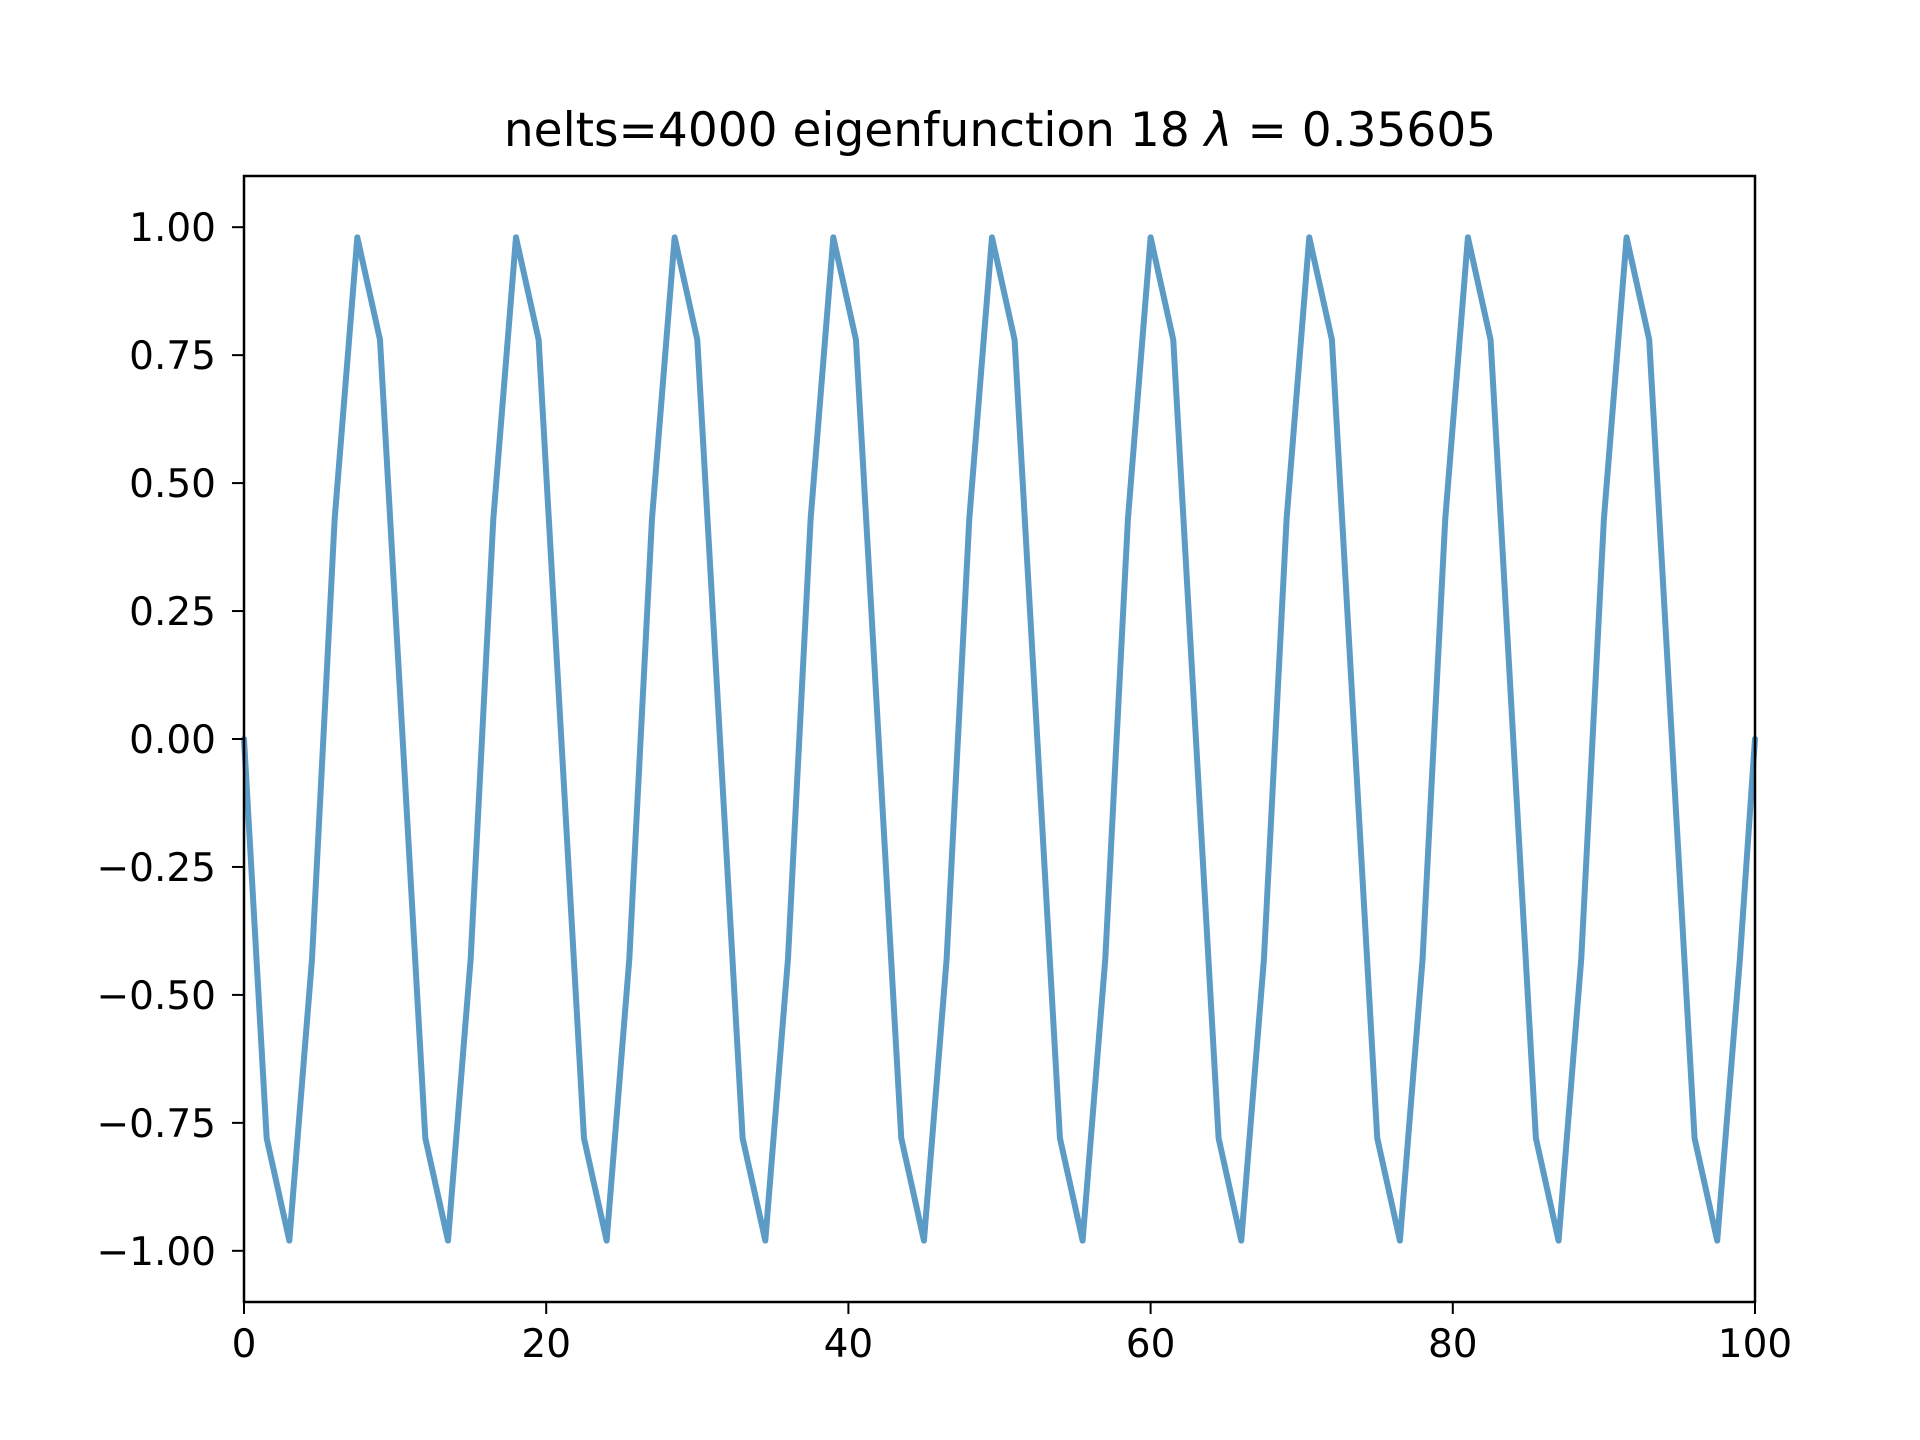 The height and width of the screenshot is (1440, 1920). What do you see at coordinates (156, 1124) in the screenshot?
I see `y-tick-label-7: −0.75` at bounding box center [156, 1124].